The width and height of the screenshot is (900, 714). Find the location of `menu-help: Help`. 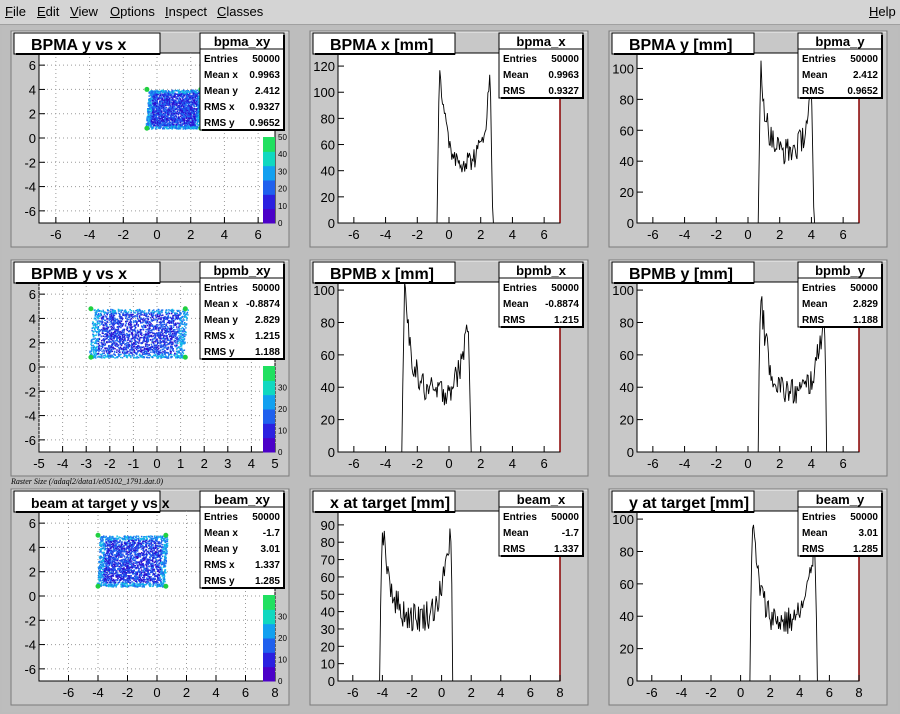

menu-help: Help is located at coordinates (882, 11).